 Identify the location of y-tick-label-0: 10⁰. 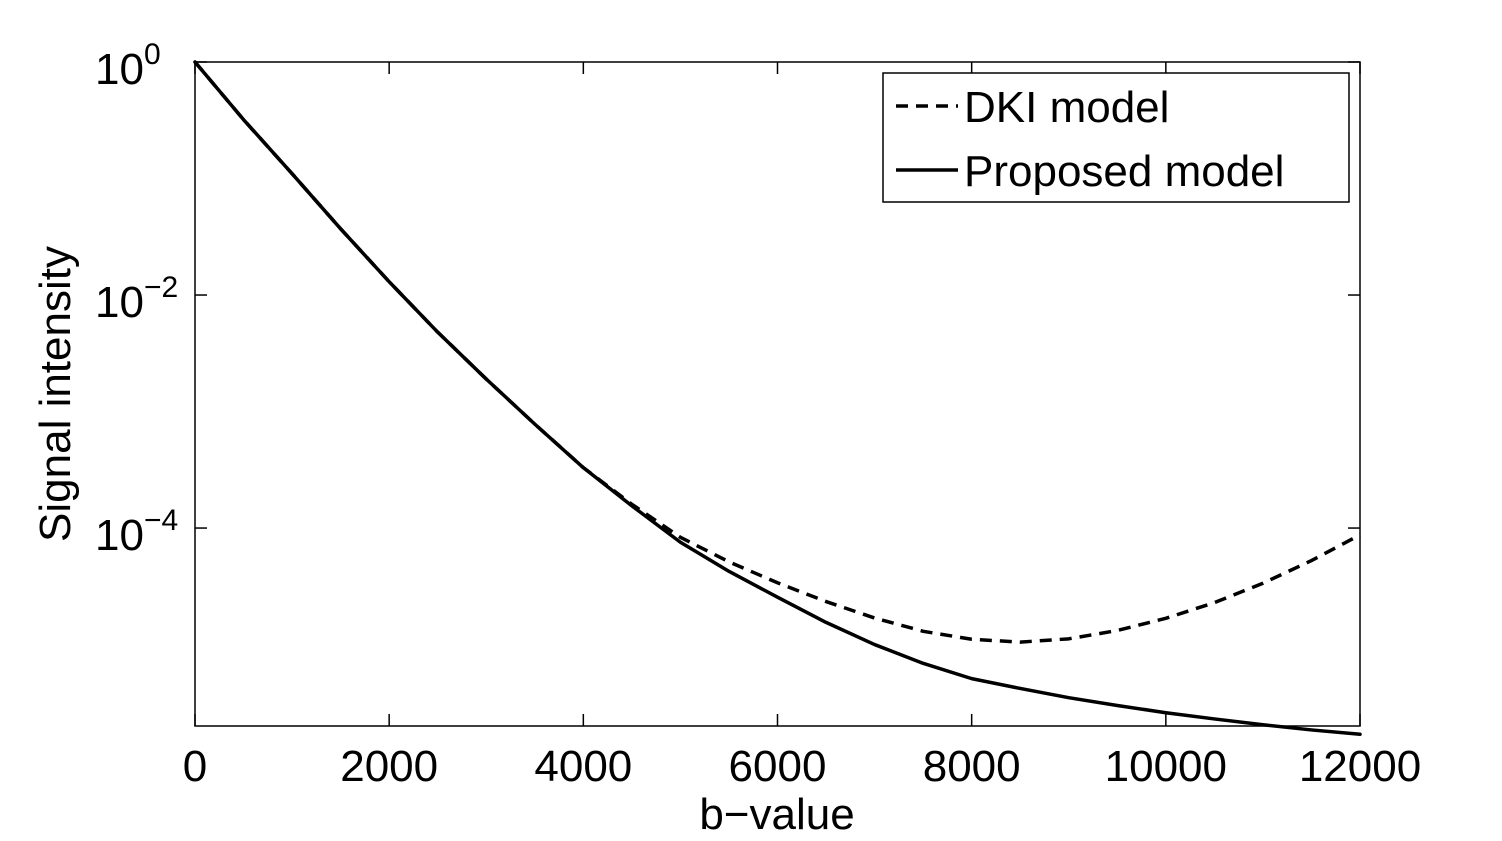
(128, 66).